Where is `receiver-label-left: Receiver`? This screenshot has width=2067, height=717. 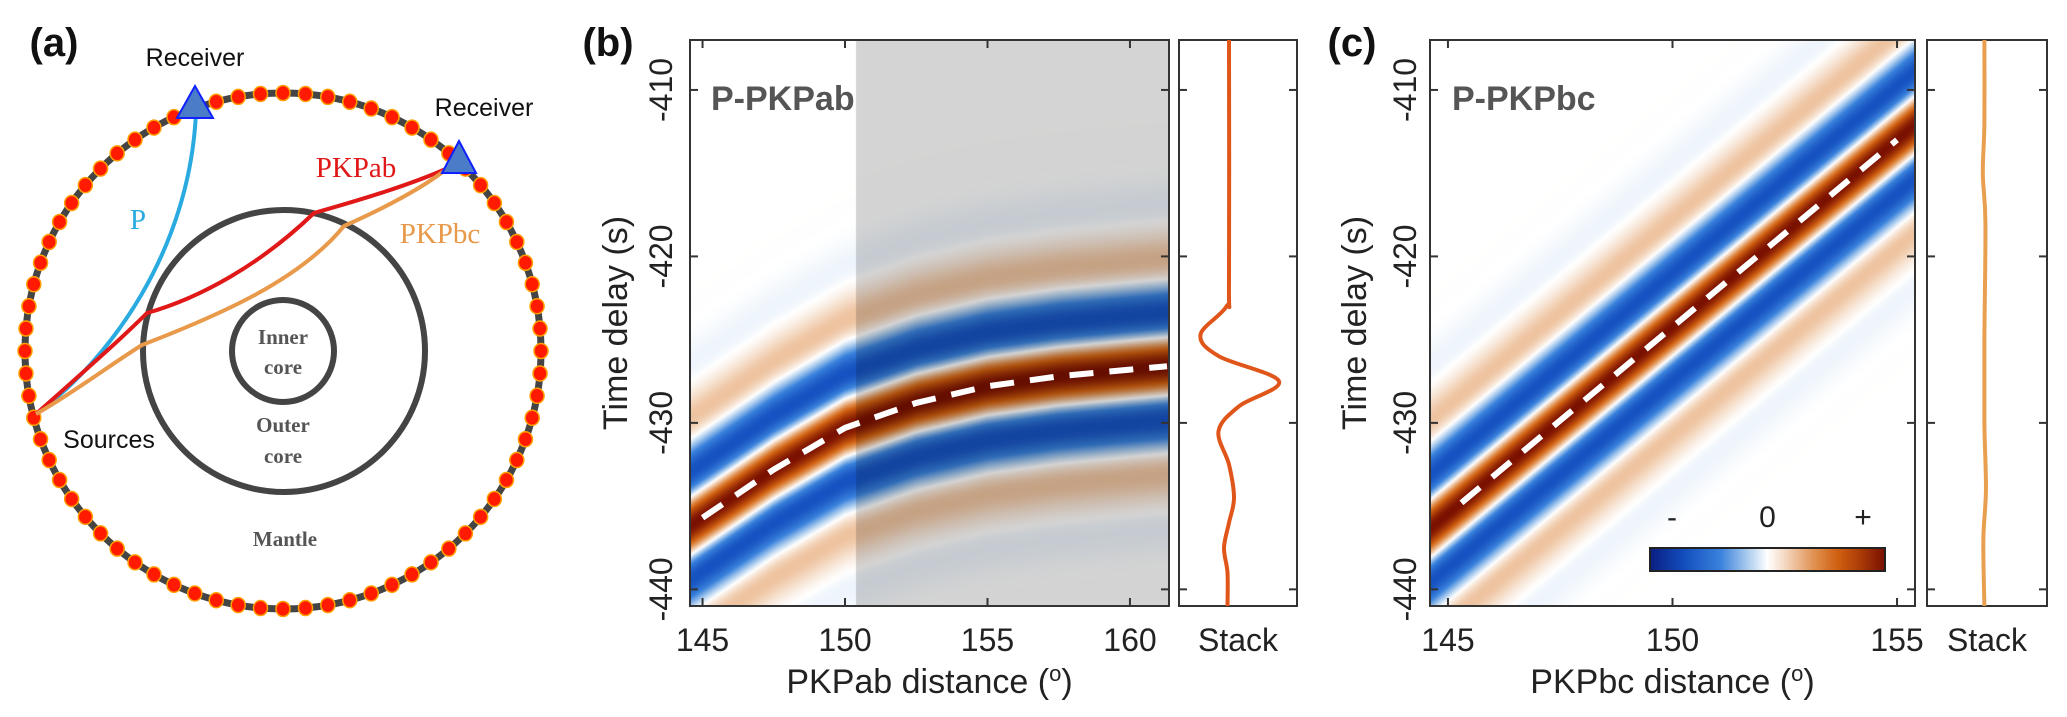
receiver-label-left: Receiver is located at coordinates (195, 58).